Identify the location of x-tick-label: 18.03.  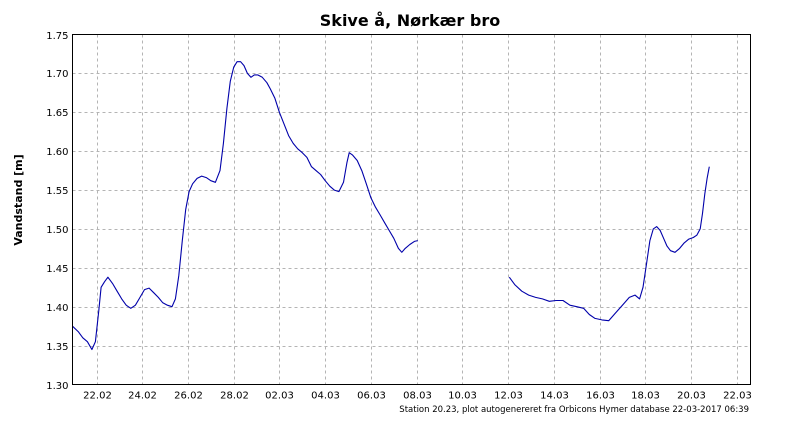
(645, 396).